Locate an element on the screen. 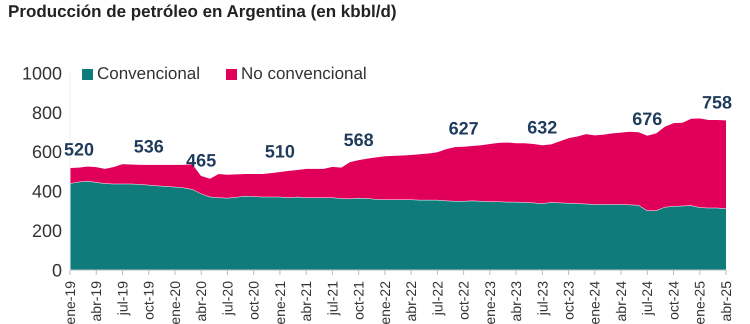  x-tick-label: ene-20 is located at coordinates (174, 302).